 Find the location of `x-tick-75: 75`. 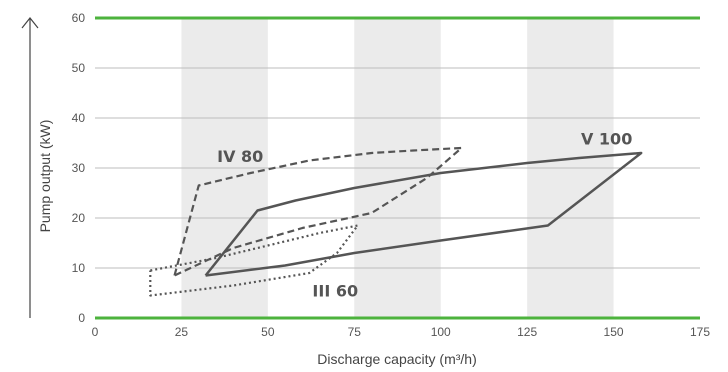

x-tick-75: 75 is located at coordinates (355, 332).